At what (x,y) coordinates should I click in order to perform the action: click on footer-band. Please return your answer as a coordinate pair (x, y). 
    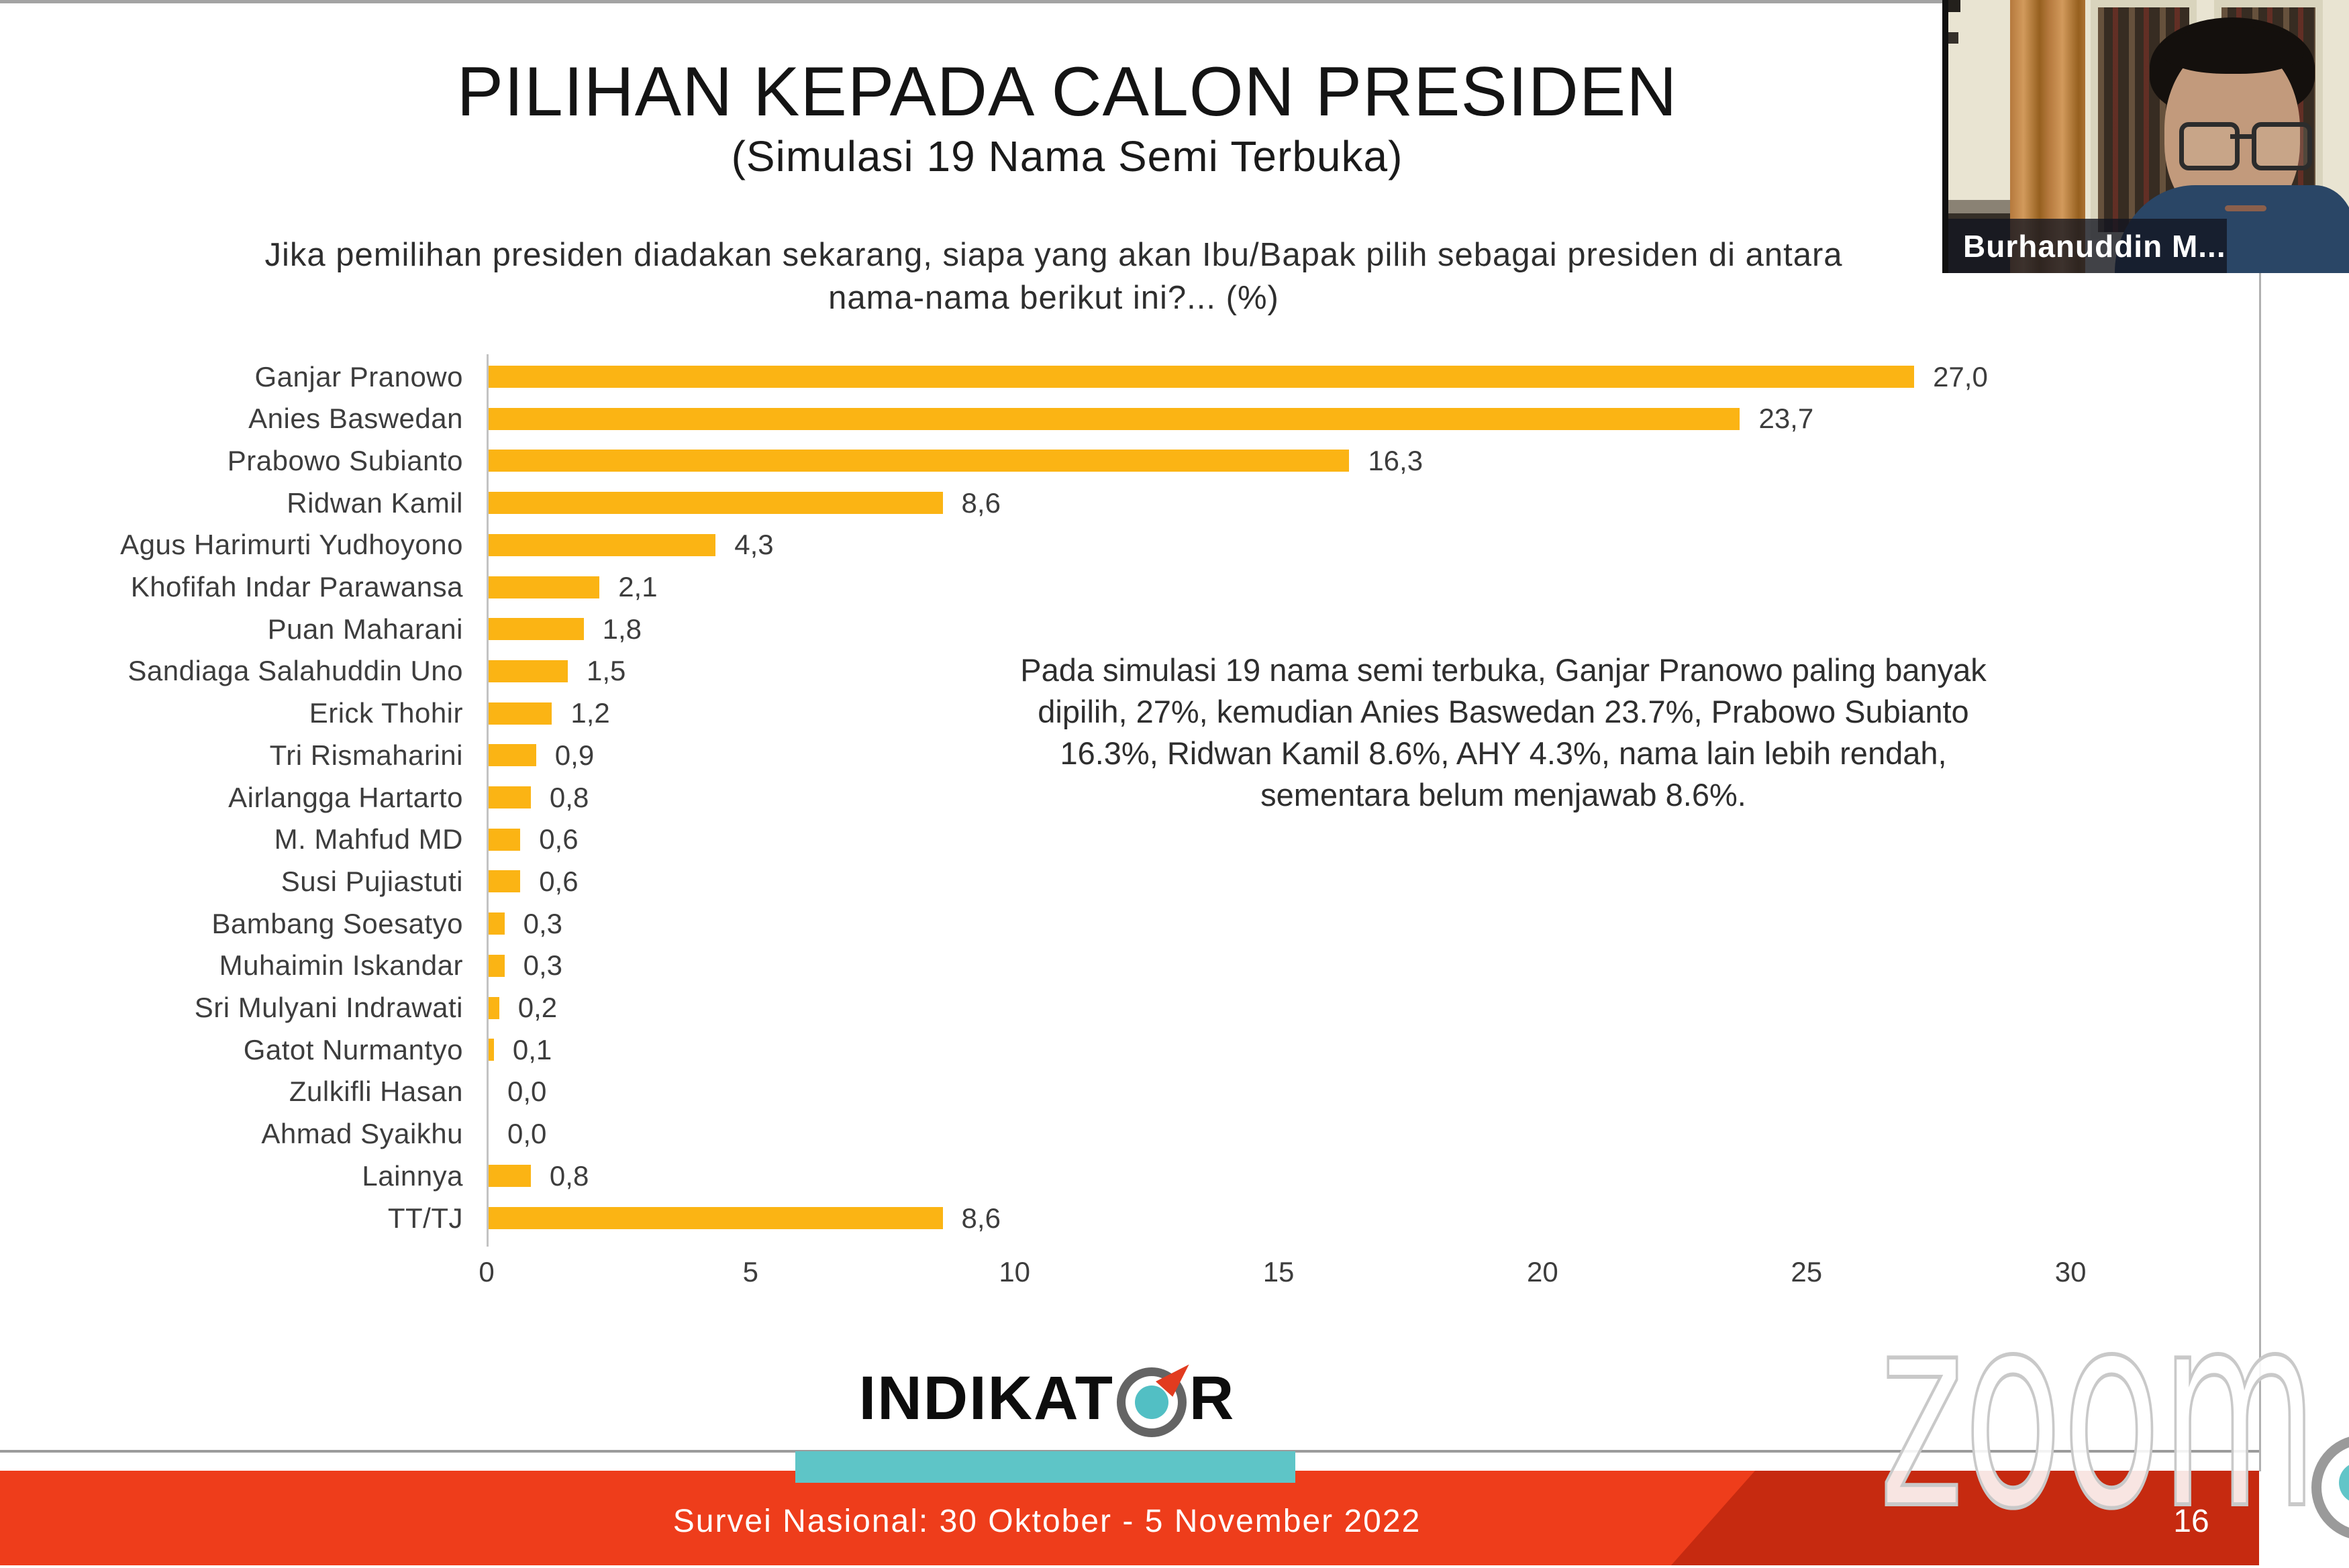
    Looking at the image, I should click on (1129, 1518).